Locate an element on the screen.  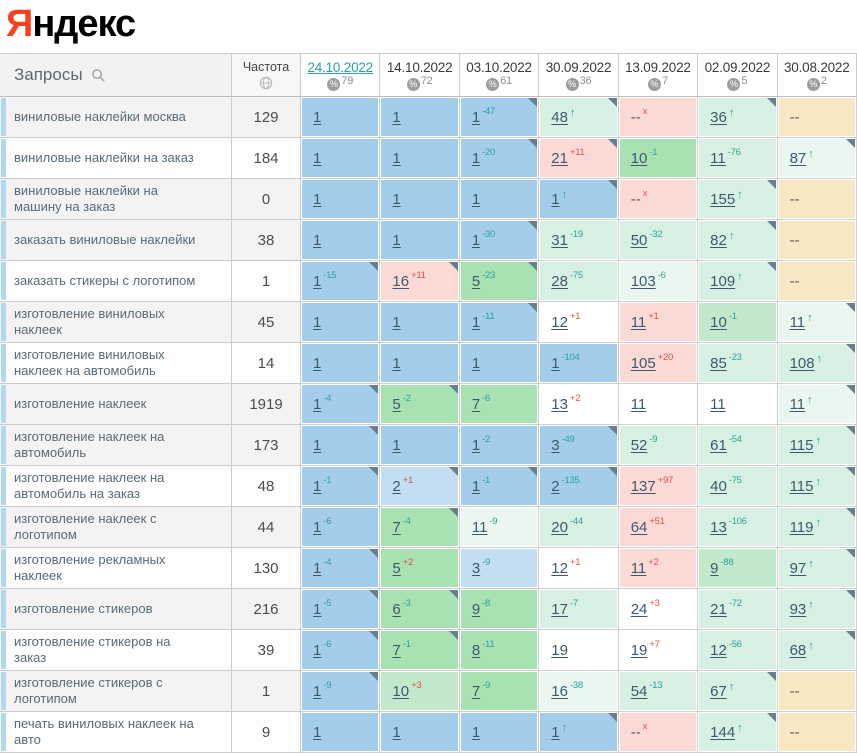
date-link: 30.09.2022 is located at coordinates (578, 67).